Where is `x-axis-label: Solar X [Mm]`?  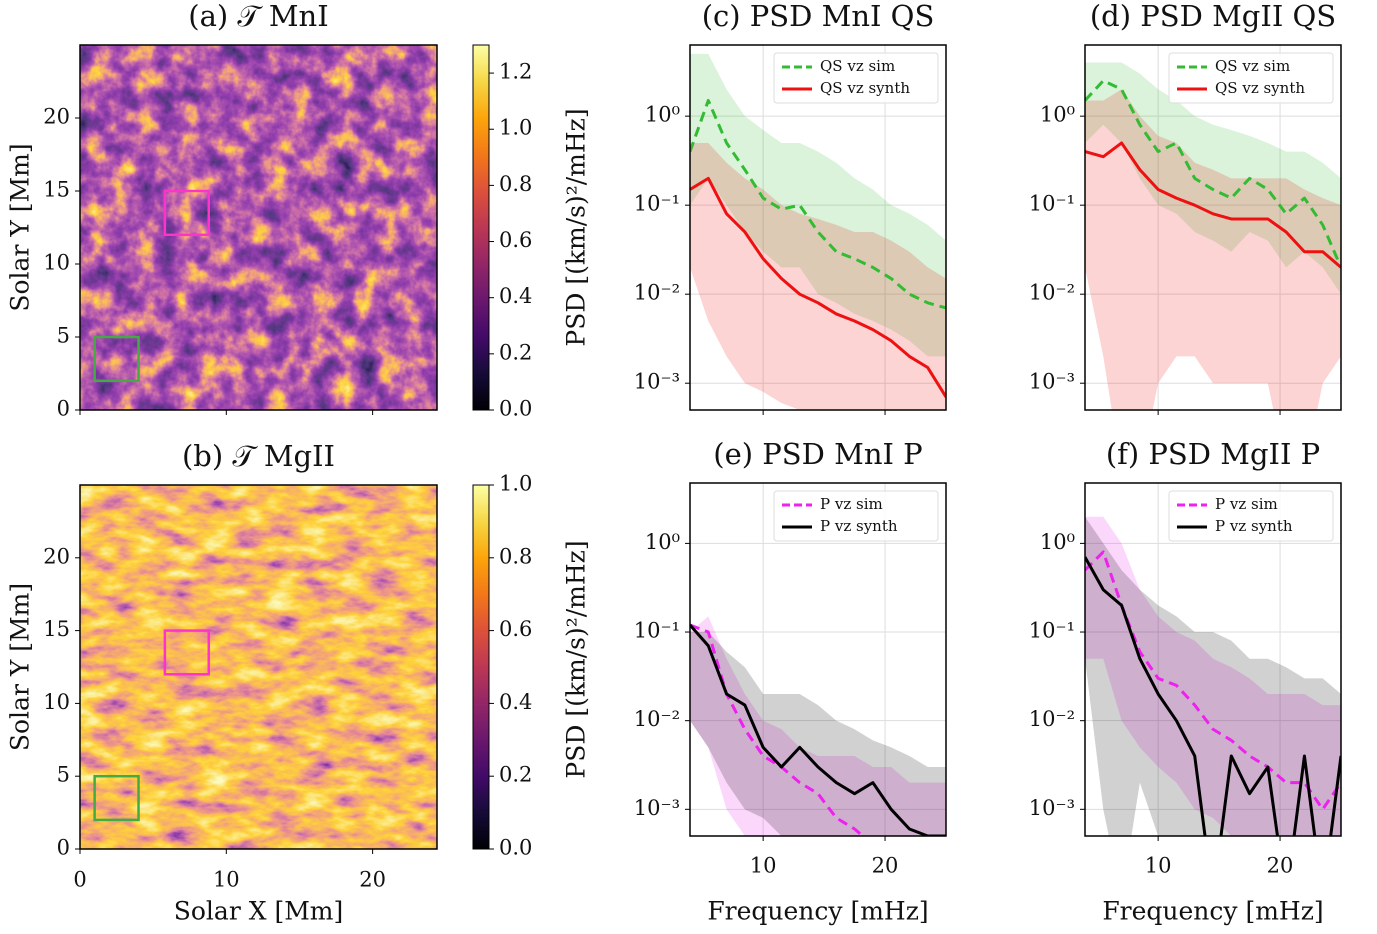 x-axis-label: Solar X [Mm] is located at coordinates (259, 911).